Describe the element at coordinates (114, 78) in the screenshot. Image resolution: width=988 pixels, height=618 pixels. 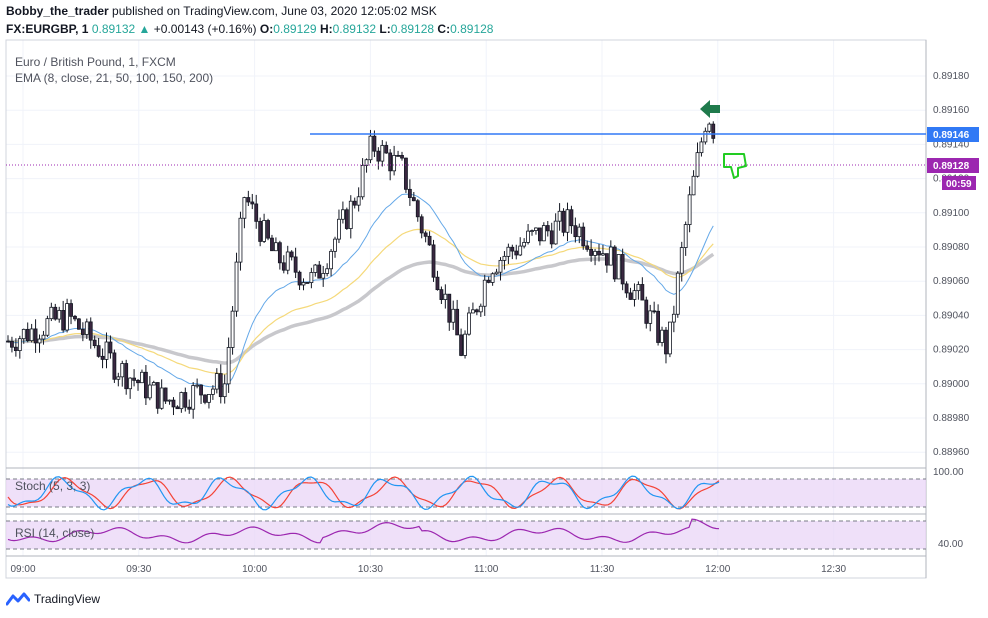
I see `legend-ema: EMA (8, close, 21, 50, 100, 150, 200)` at that location.